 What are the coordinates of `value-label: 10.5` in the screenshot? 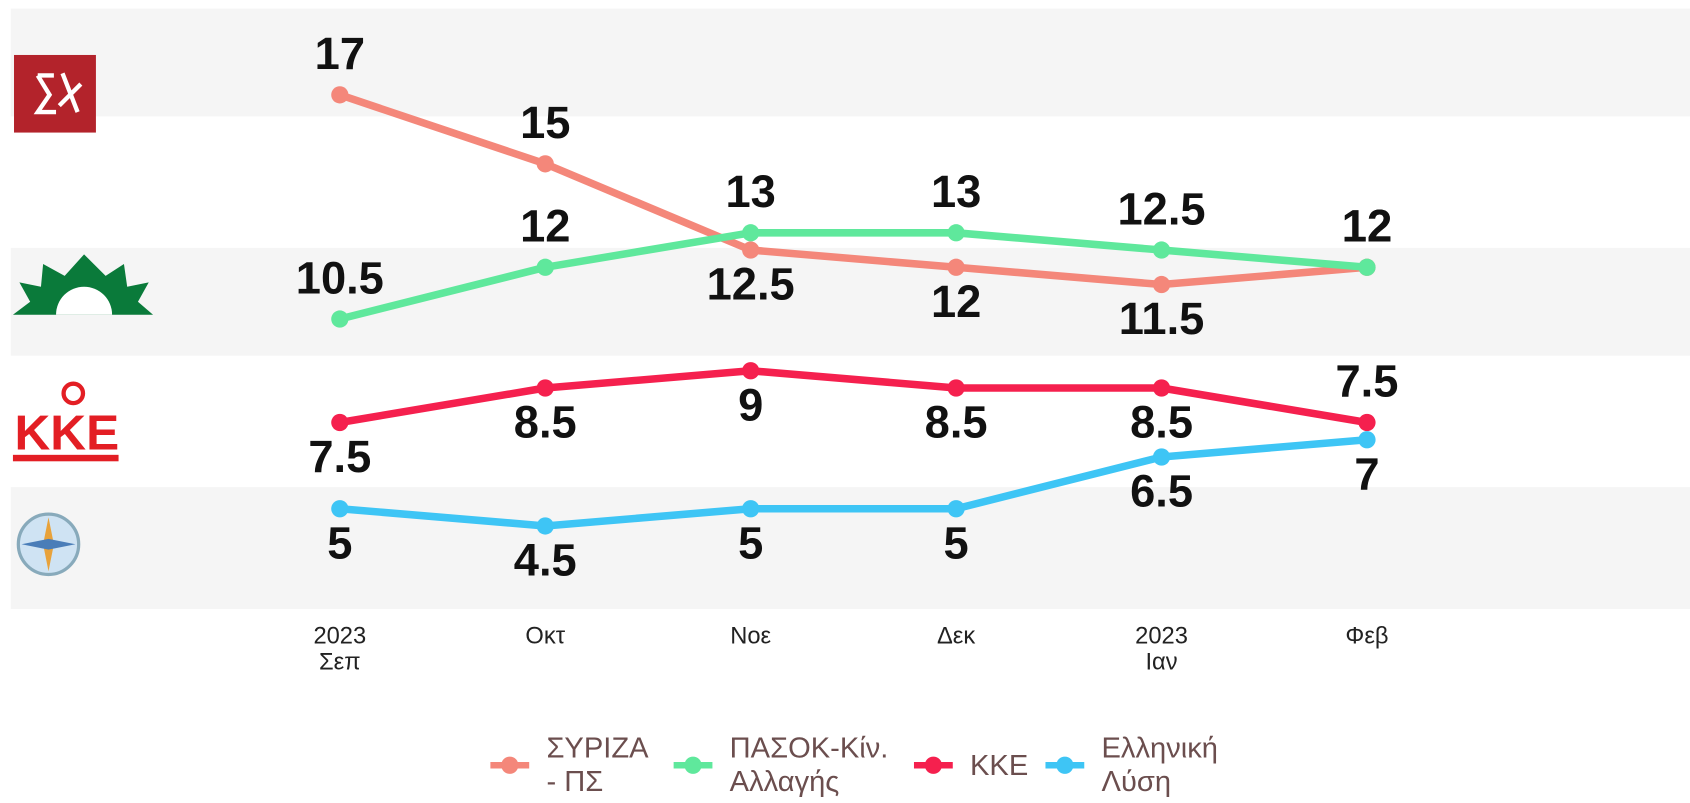 It's located at (340, 277).